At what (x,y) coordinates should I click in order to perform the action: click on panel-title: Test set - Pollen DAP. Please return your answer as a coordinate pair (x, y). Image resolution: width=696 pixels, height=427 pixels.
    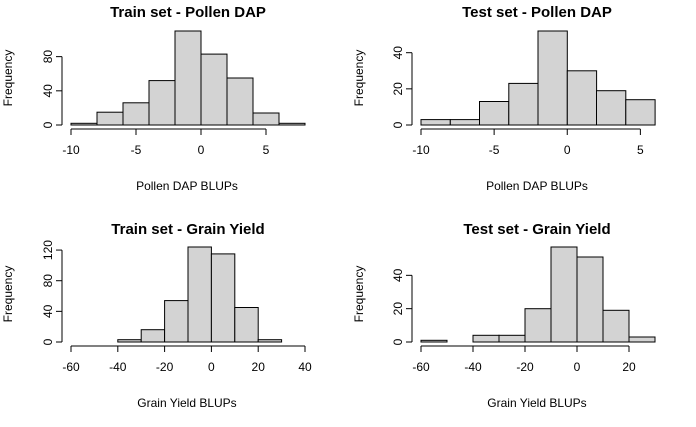
    Looking at the image, I should click on (537, 12).